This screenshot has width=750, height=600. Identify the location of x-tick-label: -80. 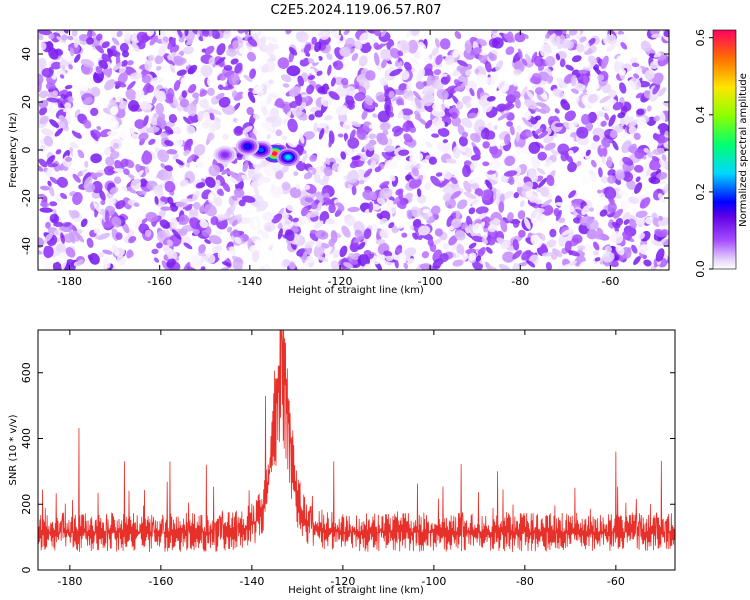
(520, 281).